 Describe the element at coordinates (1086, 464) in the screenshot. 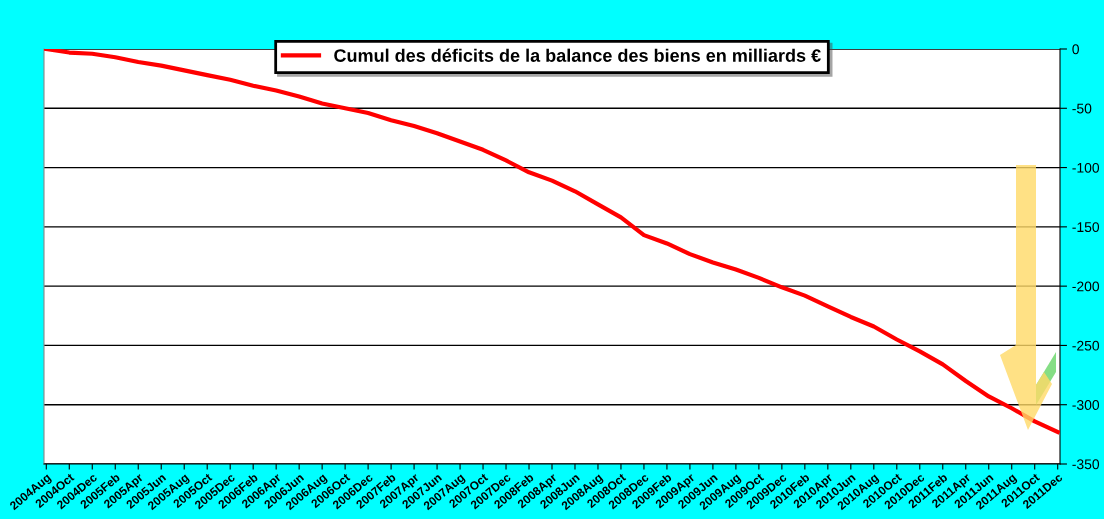

I see `y-tick-label: -350` at that location.